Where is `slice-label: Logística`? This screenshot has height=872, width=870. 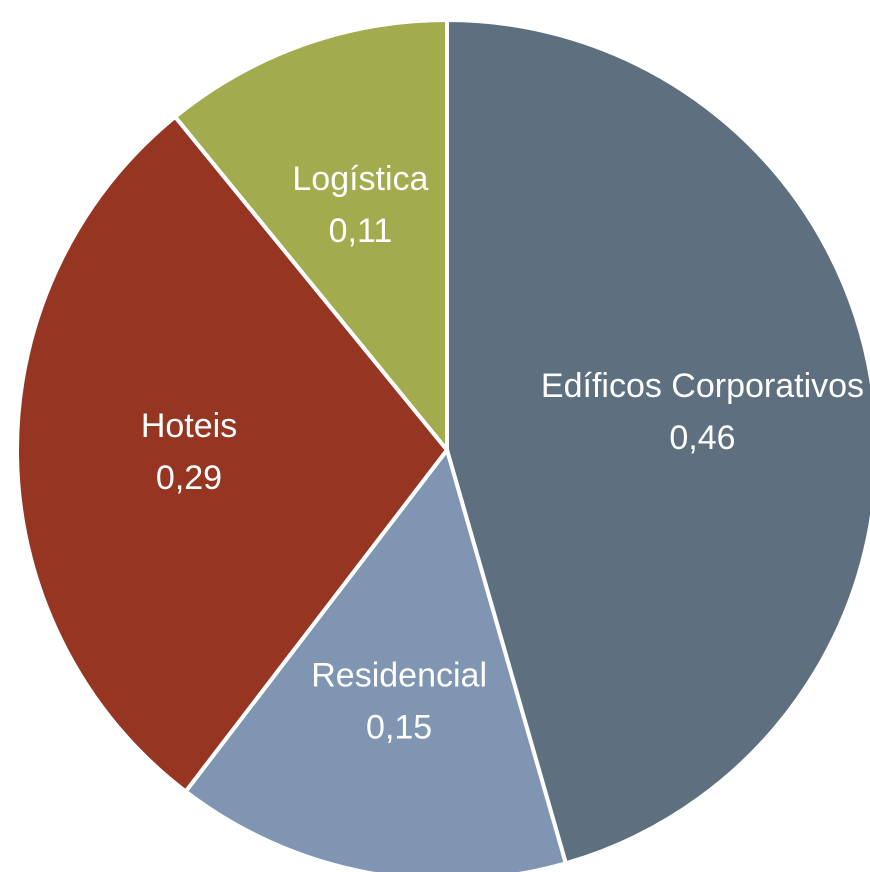
slice-label: Logística is located at coordinates (360, 179).